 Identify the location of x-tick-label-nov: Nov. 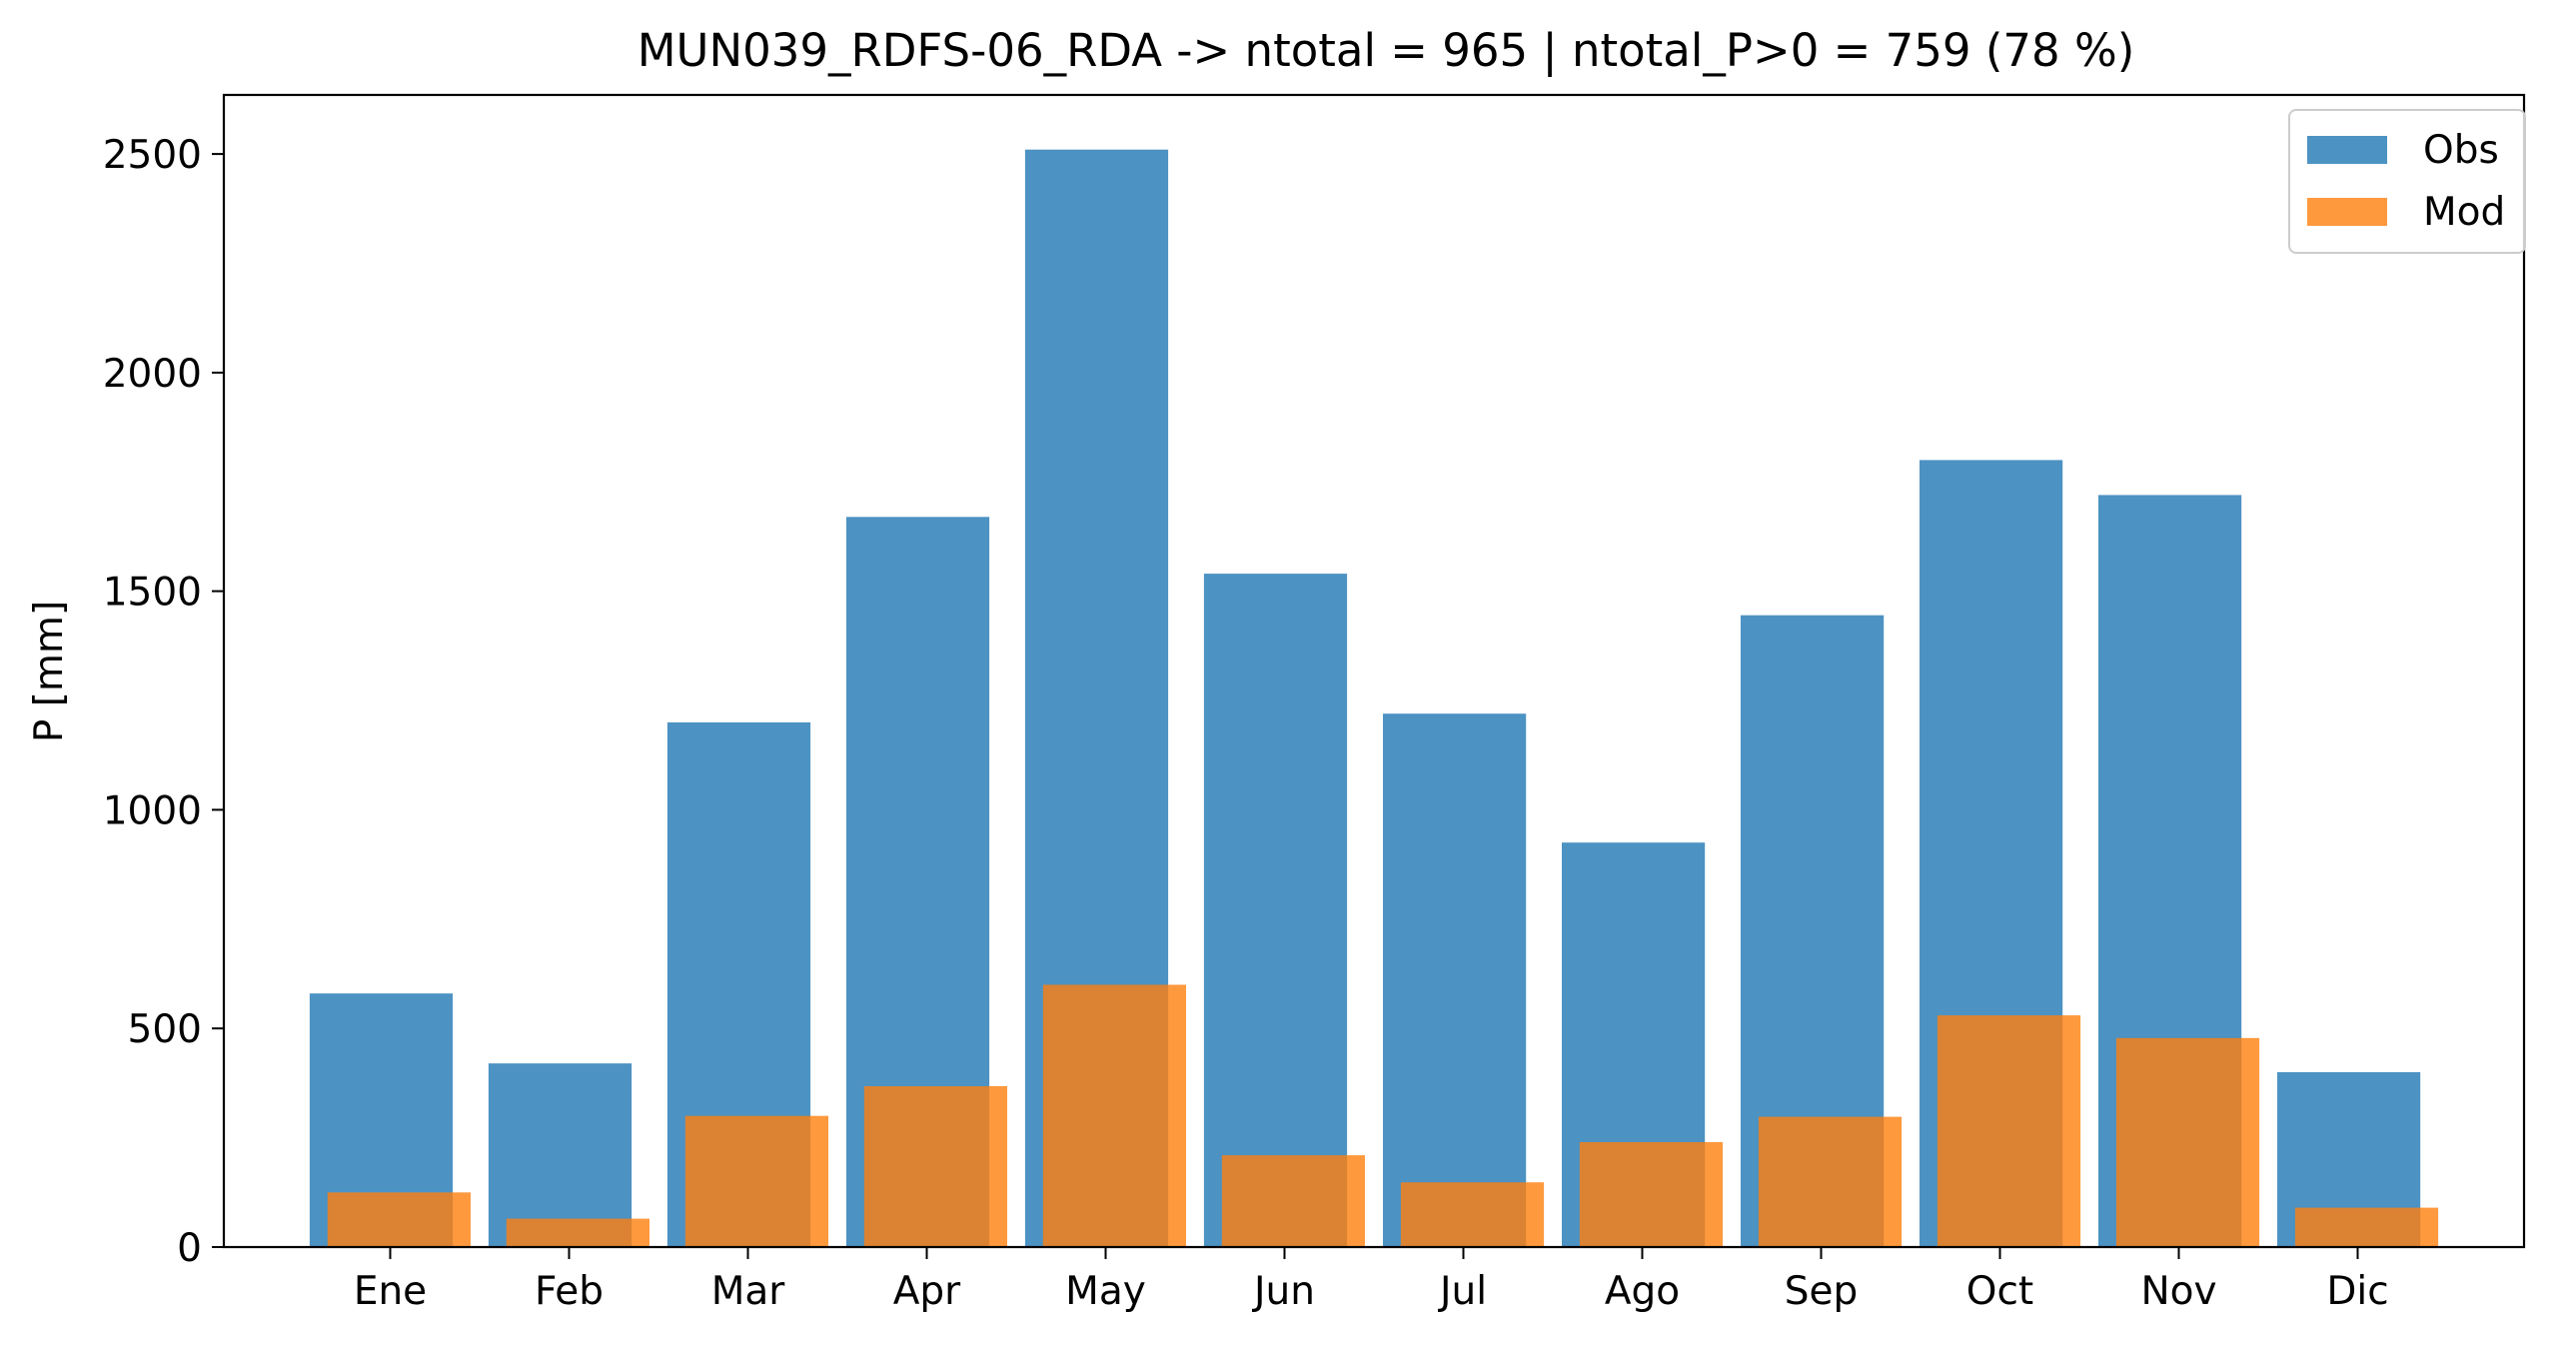
(2178, 1291).